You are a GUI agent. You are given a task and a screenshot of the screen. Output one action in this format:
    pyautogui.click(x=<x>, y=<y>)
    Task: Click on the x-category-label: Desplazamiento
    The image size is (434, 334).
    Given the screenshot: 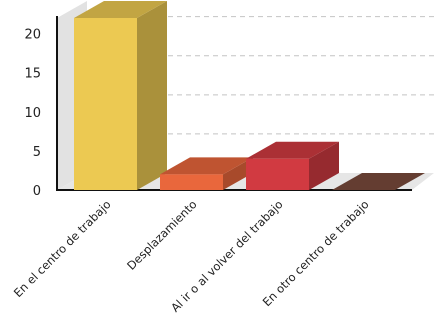 What is the action you would take?
    pyautogui.click(x=162, y=235)
    